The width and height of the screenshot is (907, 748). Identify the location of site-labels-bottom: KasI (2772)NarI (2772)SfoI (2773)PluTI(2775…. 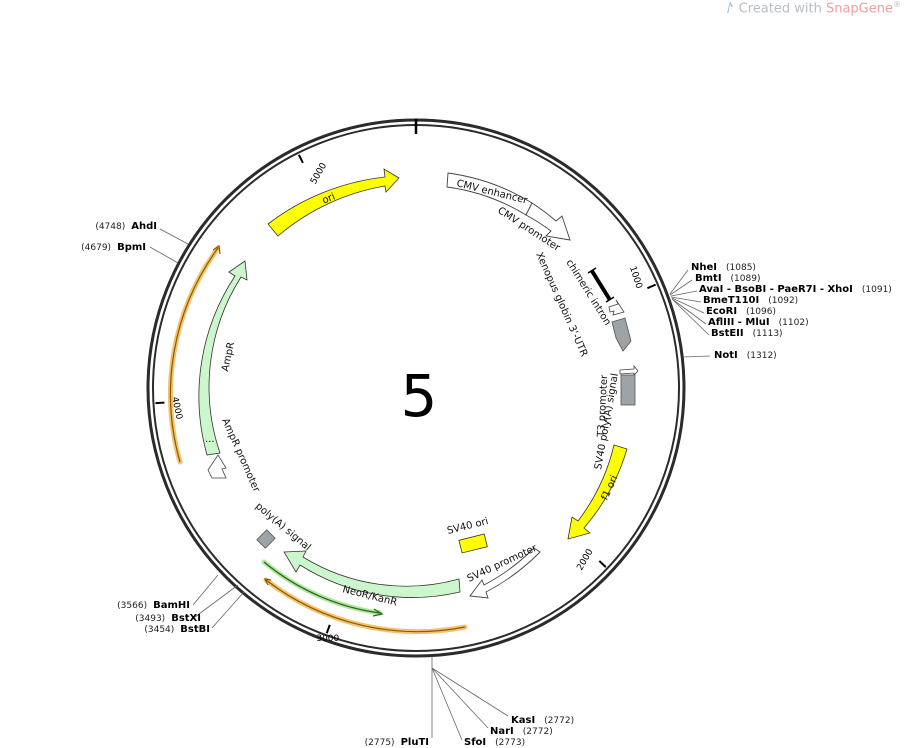
(469, 731).